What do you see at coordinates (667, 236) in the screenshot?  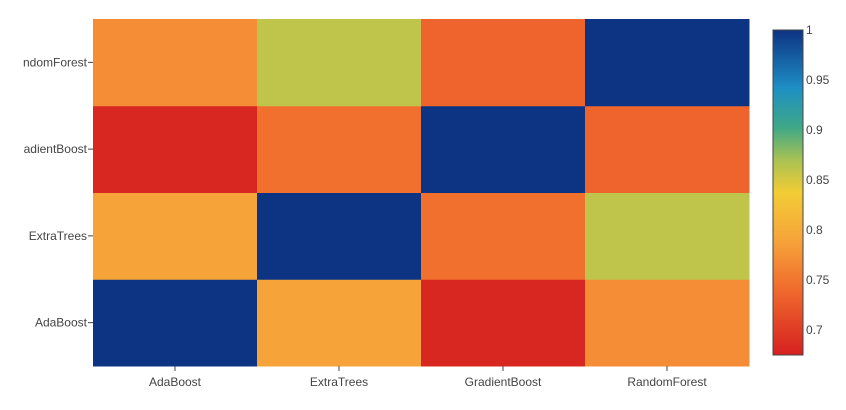 I see `heatmap-cell-ExtraTrees-RandomForest` at bounding box center [667, 236].